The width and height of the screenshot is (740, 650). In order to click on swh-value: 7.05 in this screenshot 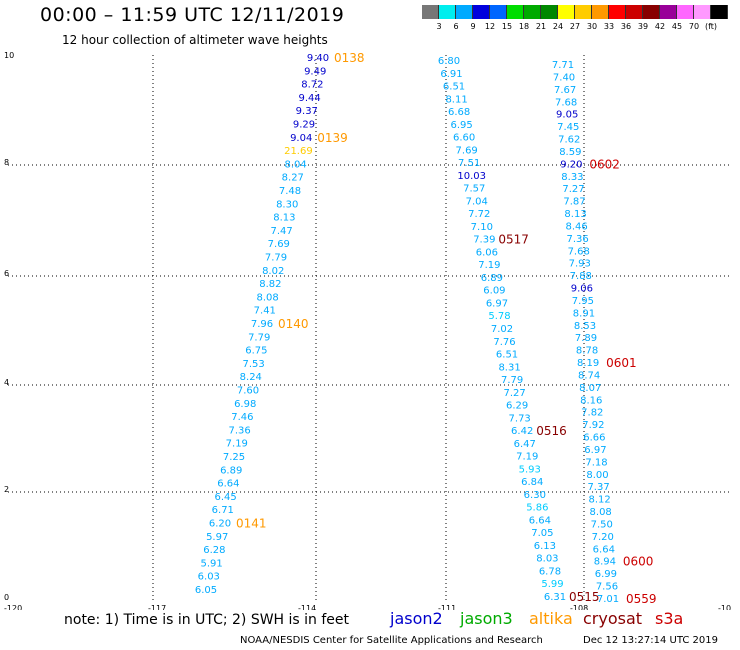, I will do `click(542, 533)`.